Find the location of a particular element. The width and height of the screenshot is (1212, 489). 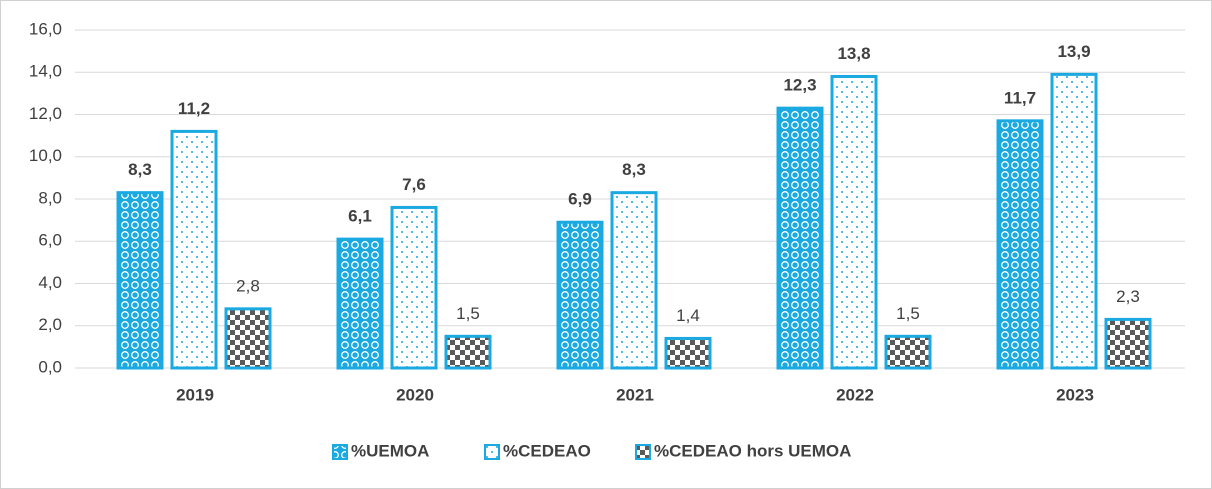

y-tick-label: 16,0 is located at coordinates (45, 28).